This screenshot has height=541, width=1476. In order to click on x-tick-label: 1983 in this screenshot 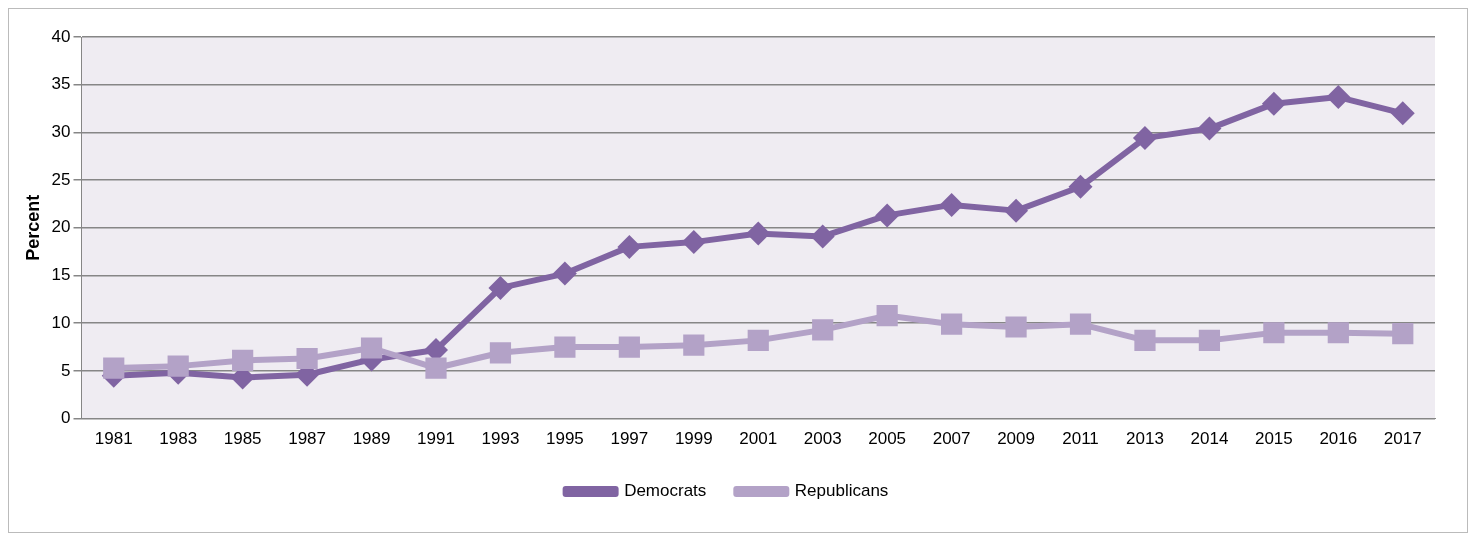, I will do `click(178, 439)`.